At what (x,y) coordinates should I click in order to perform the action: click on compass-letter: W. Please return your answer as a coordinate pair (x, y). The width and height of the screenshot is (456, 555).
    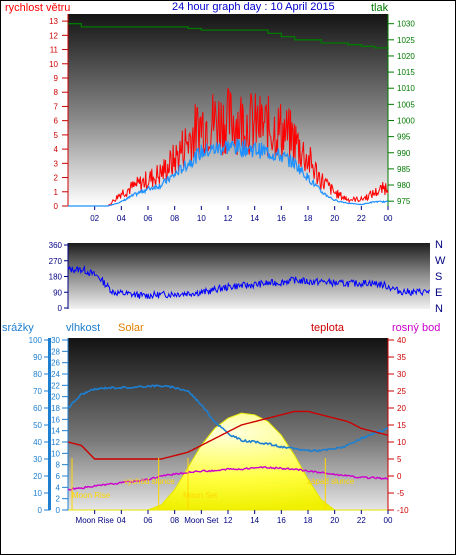
    Looking at the image, I should click on (440, 261).